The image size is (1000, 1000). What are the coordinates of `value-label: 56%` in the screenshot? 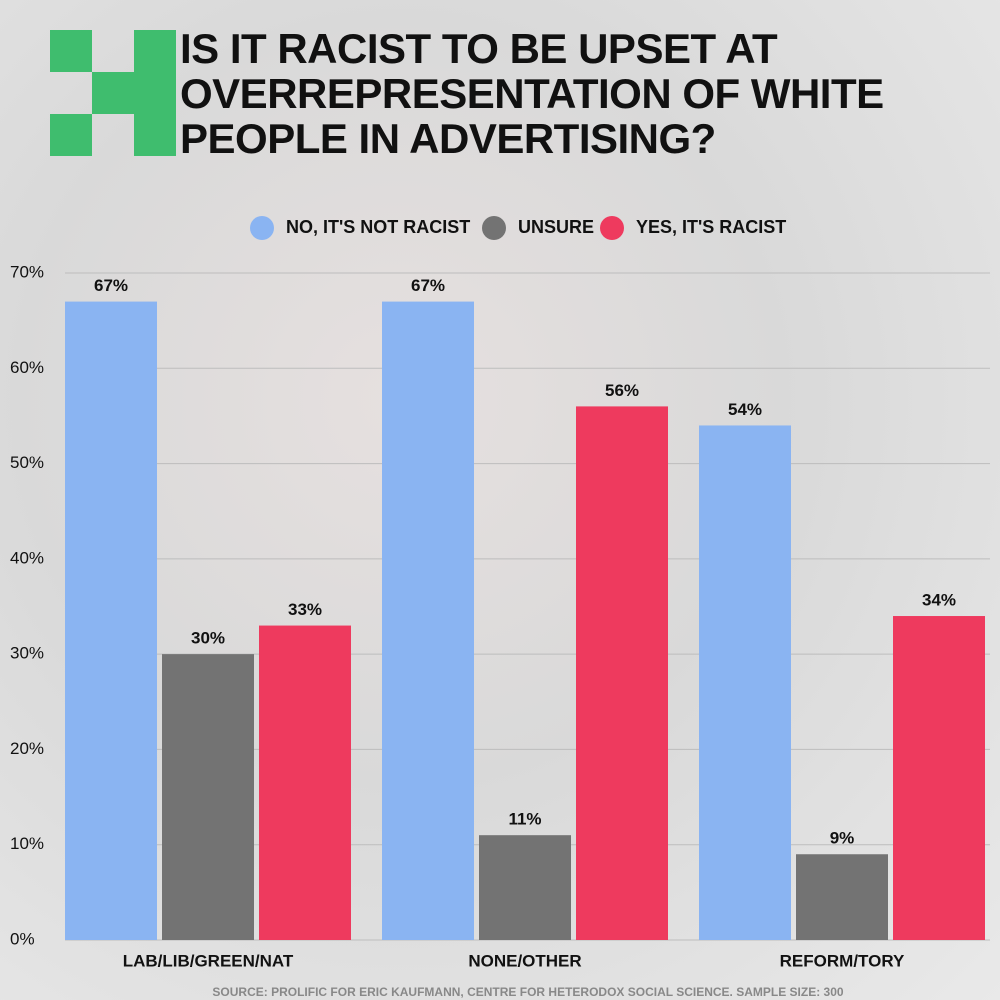 It's located at (622, 390).